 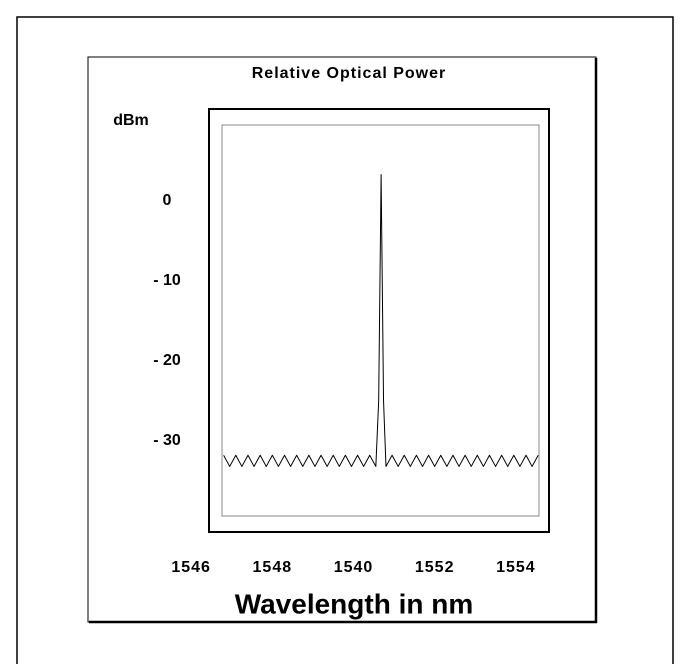 I want to click on x-tick-label: 1548, so click(x=273, y=567).